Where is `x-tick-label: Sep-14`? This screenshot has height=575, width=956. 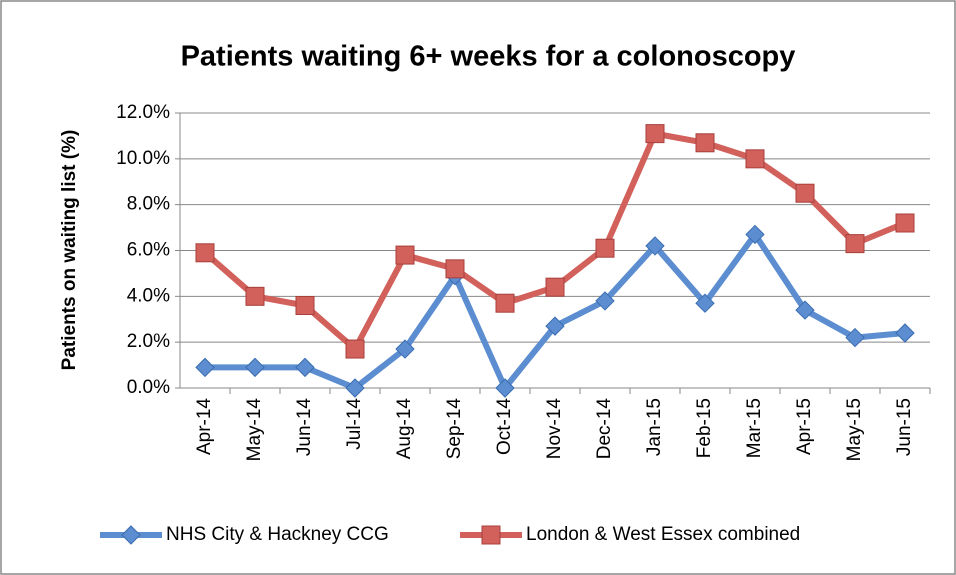 x-tick-label: Sep-14 is located at coordinates (454, 429).